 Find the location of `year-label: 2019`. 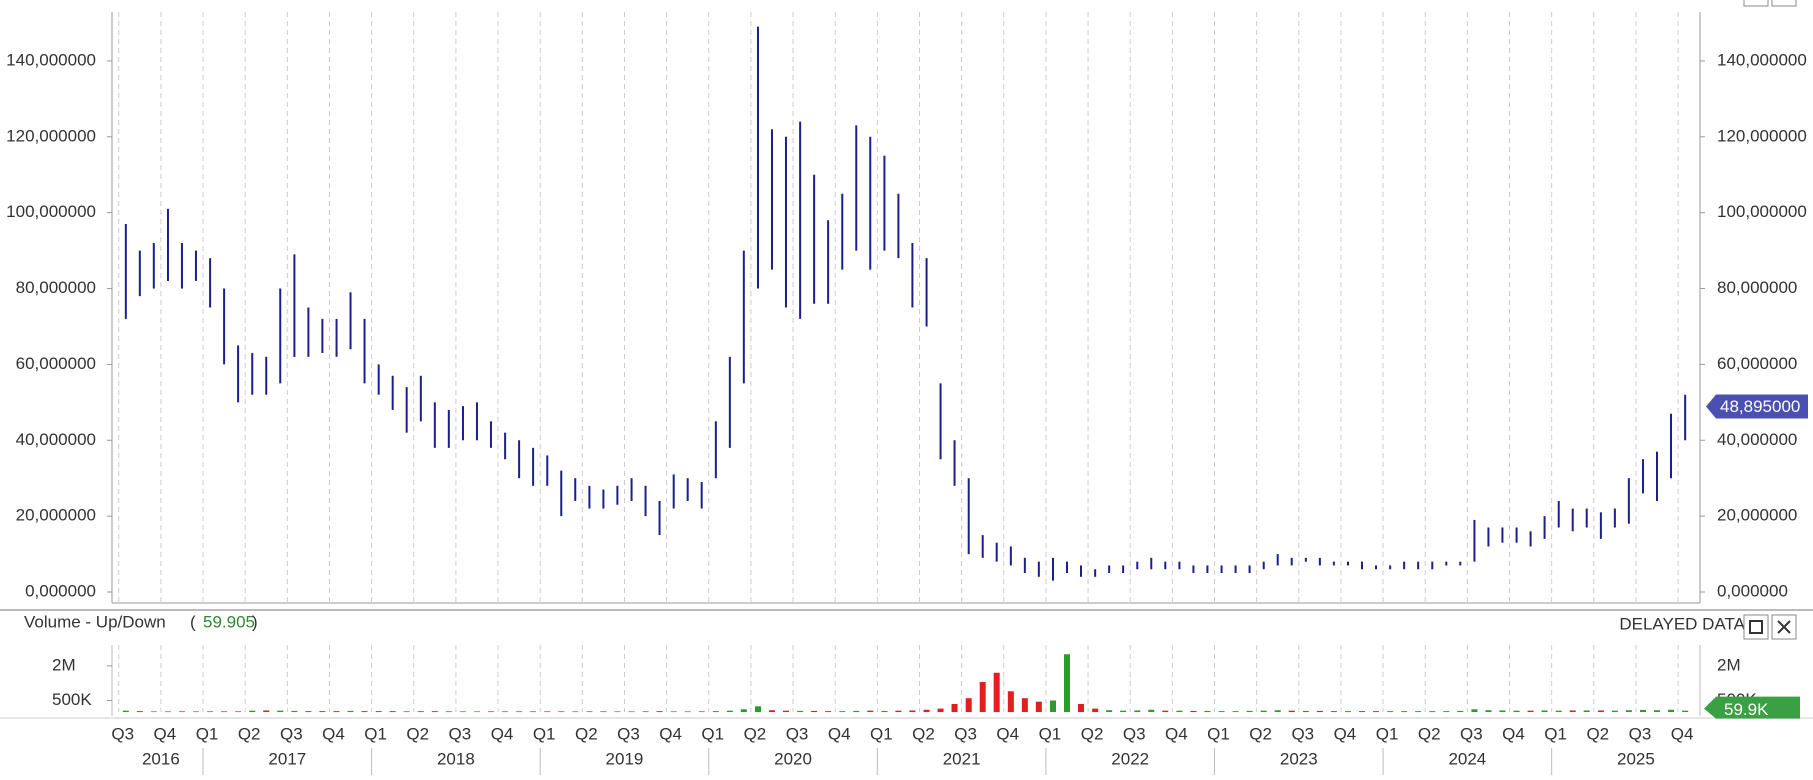

year-label: 2019 is located at coordinates (625, 758).